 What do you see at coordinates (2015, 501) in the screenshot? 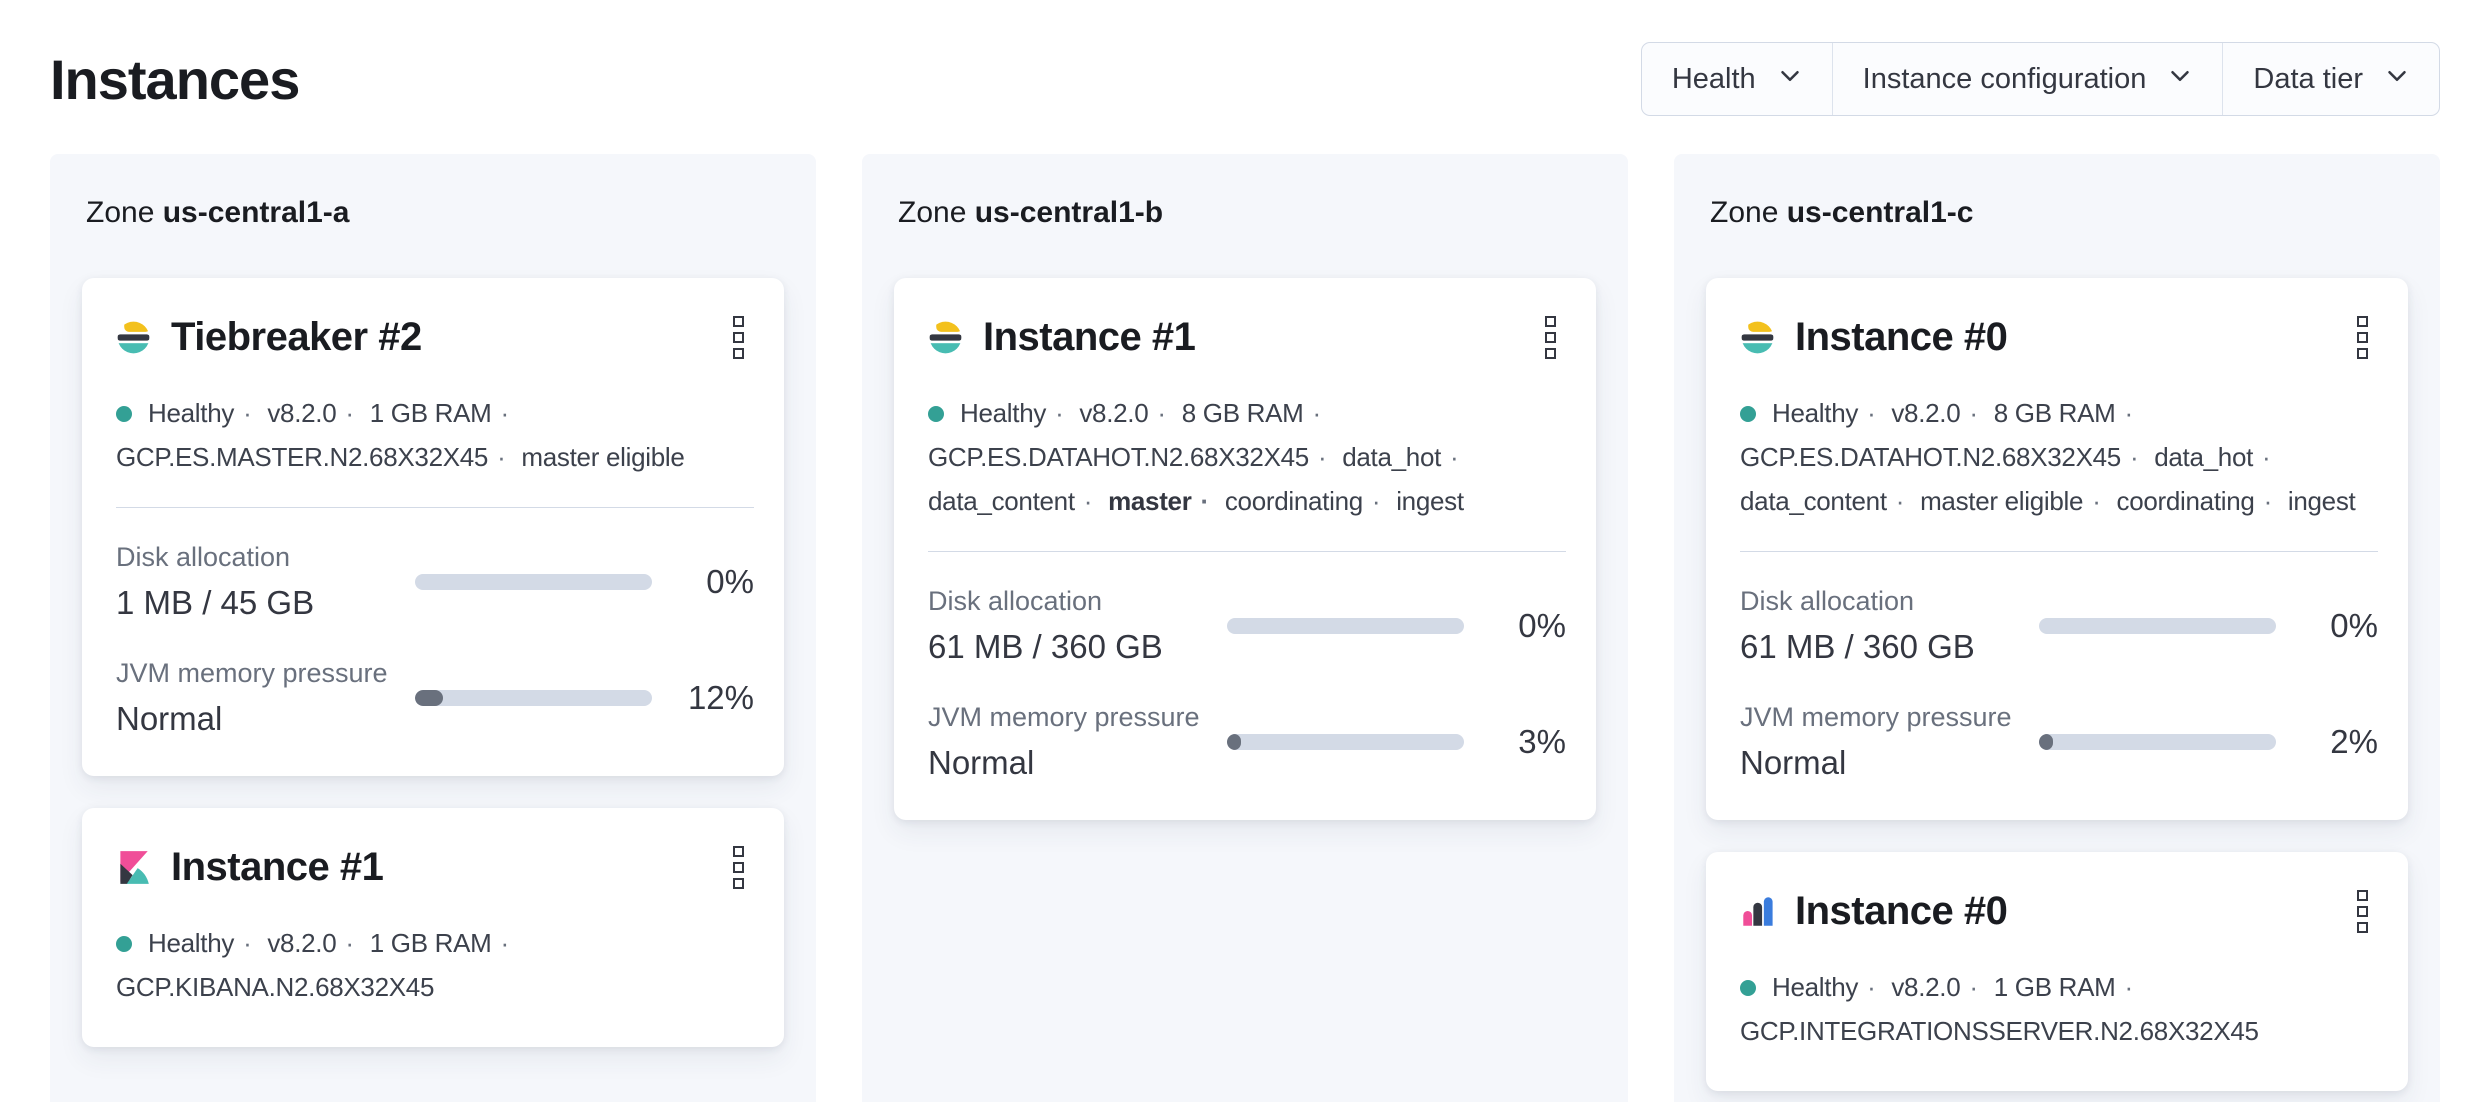
I see `status-segment: master eligible ·` at bounding box center [2015, 501].